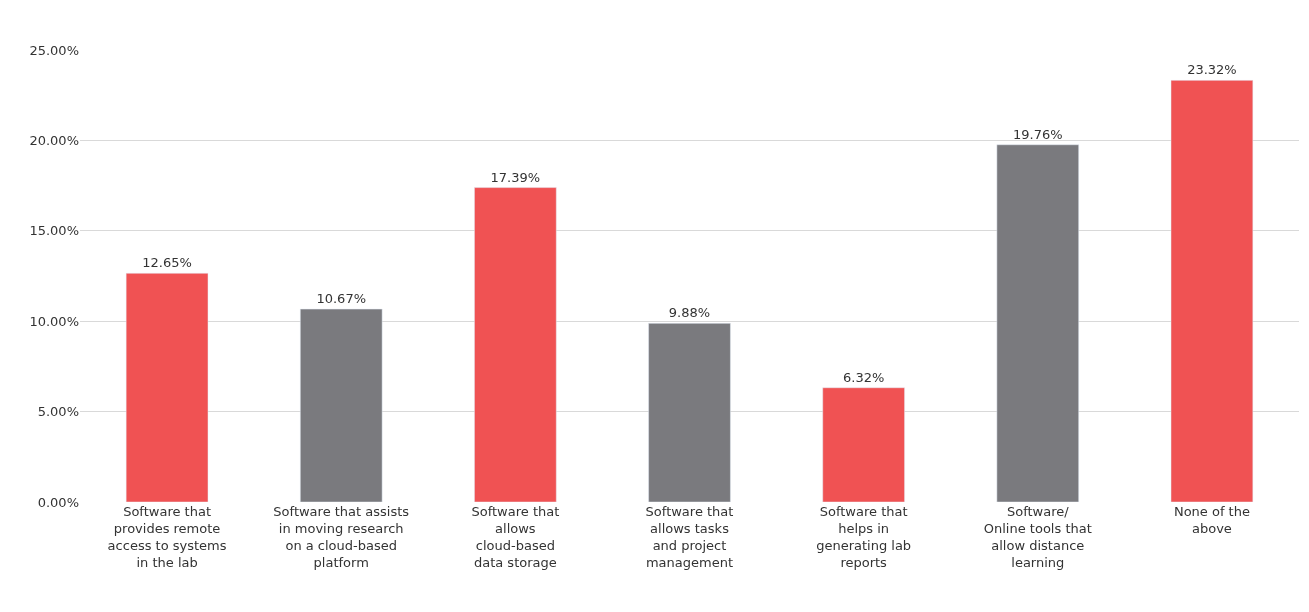 The height and width of the screenshot is (612, 1309). I want to click on x-tick-label: Software that provides remote access to systems in the lab, so click(167, 537).